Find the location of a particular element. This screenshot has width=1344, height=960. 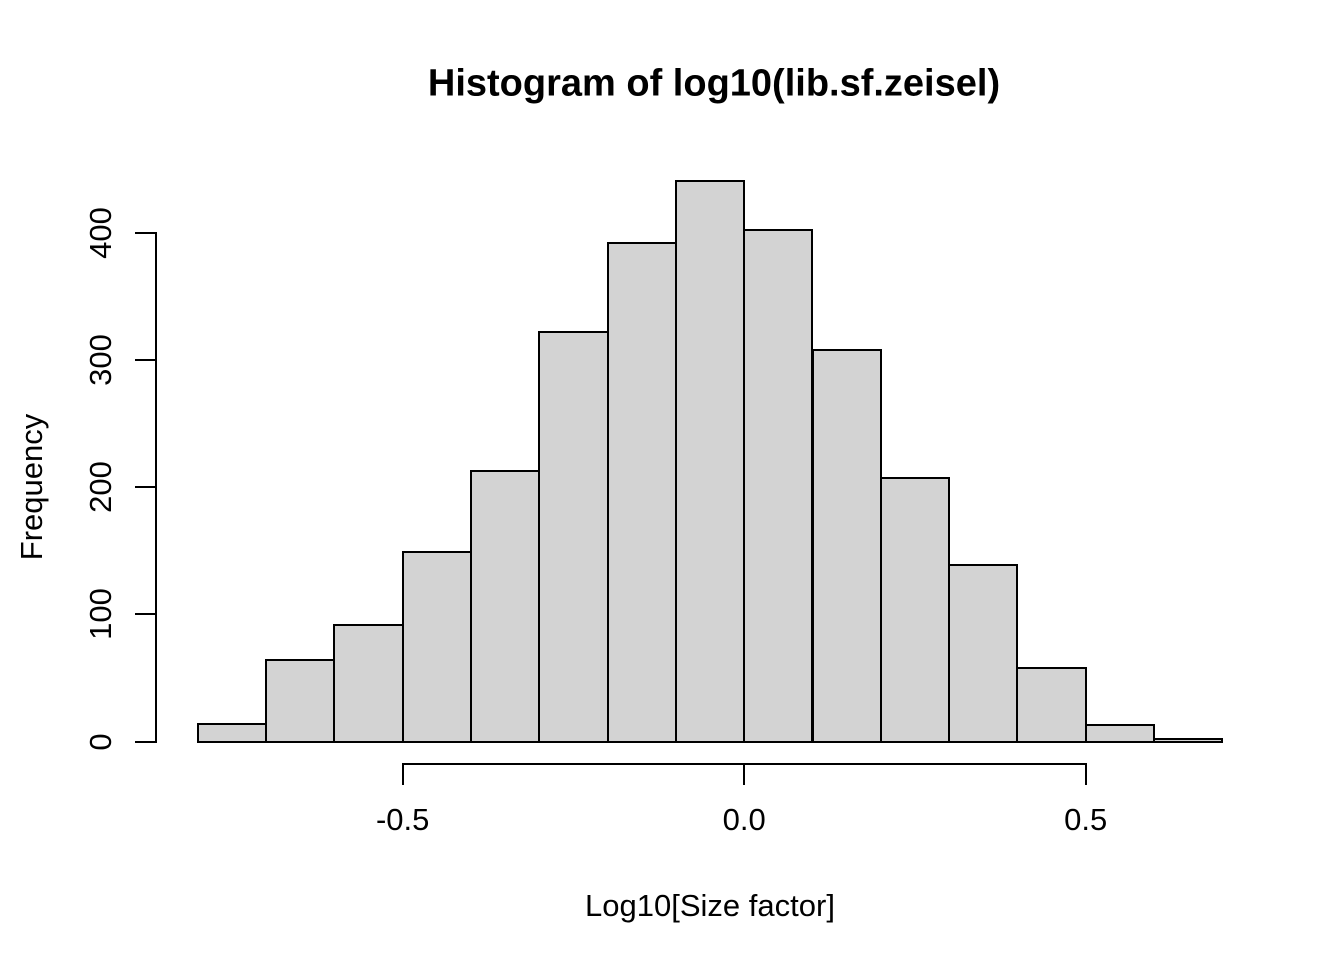

x-axis-label: Log10[Size factor] is located at coordinates (710, 905).